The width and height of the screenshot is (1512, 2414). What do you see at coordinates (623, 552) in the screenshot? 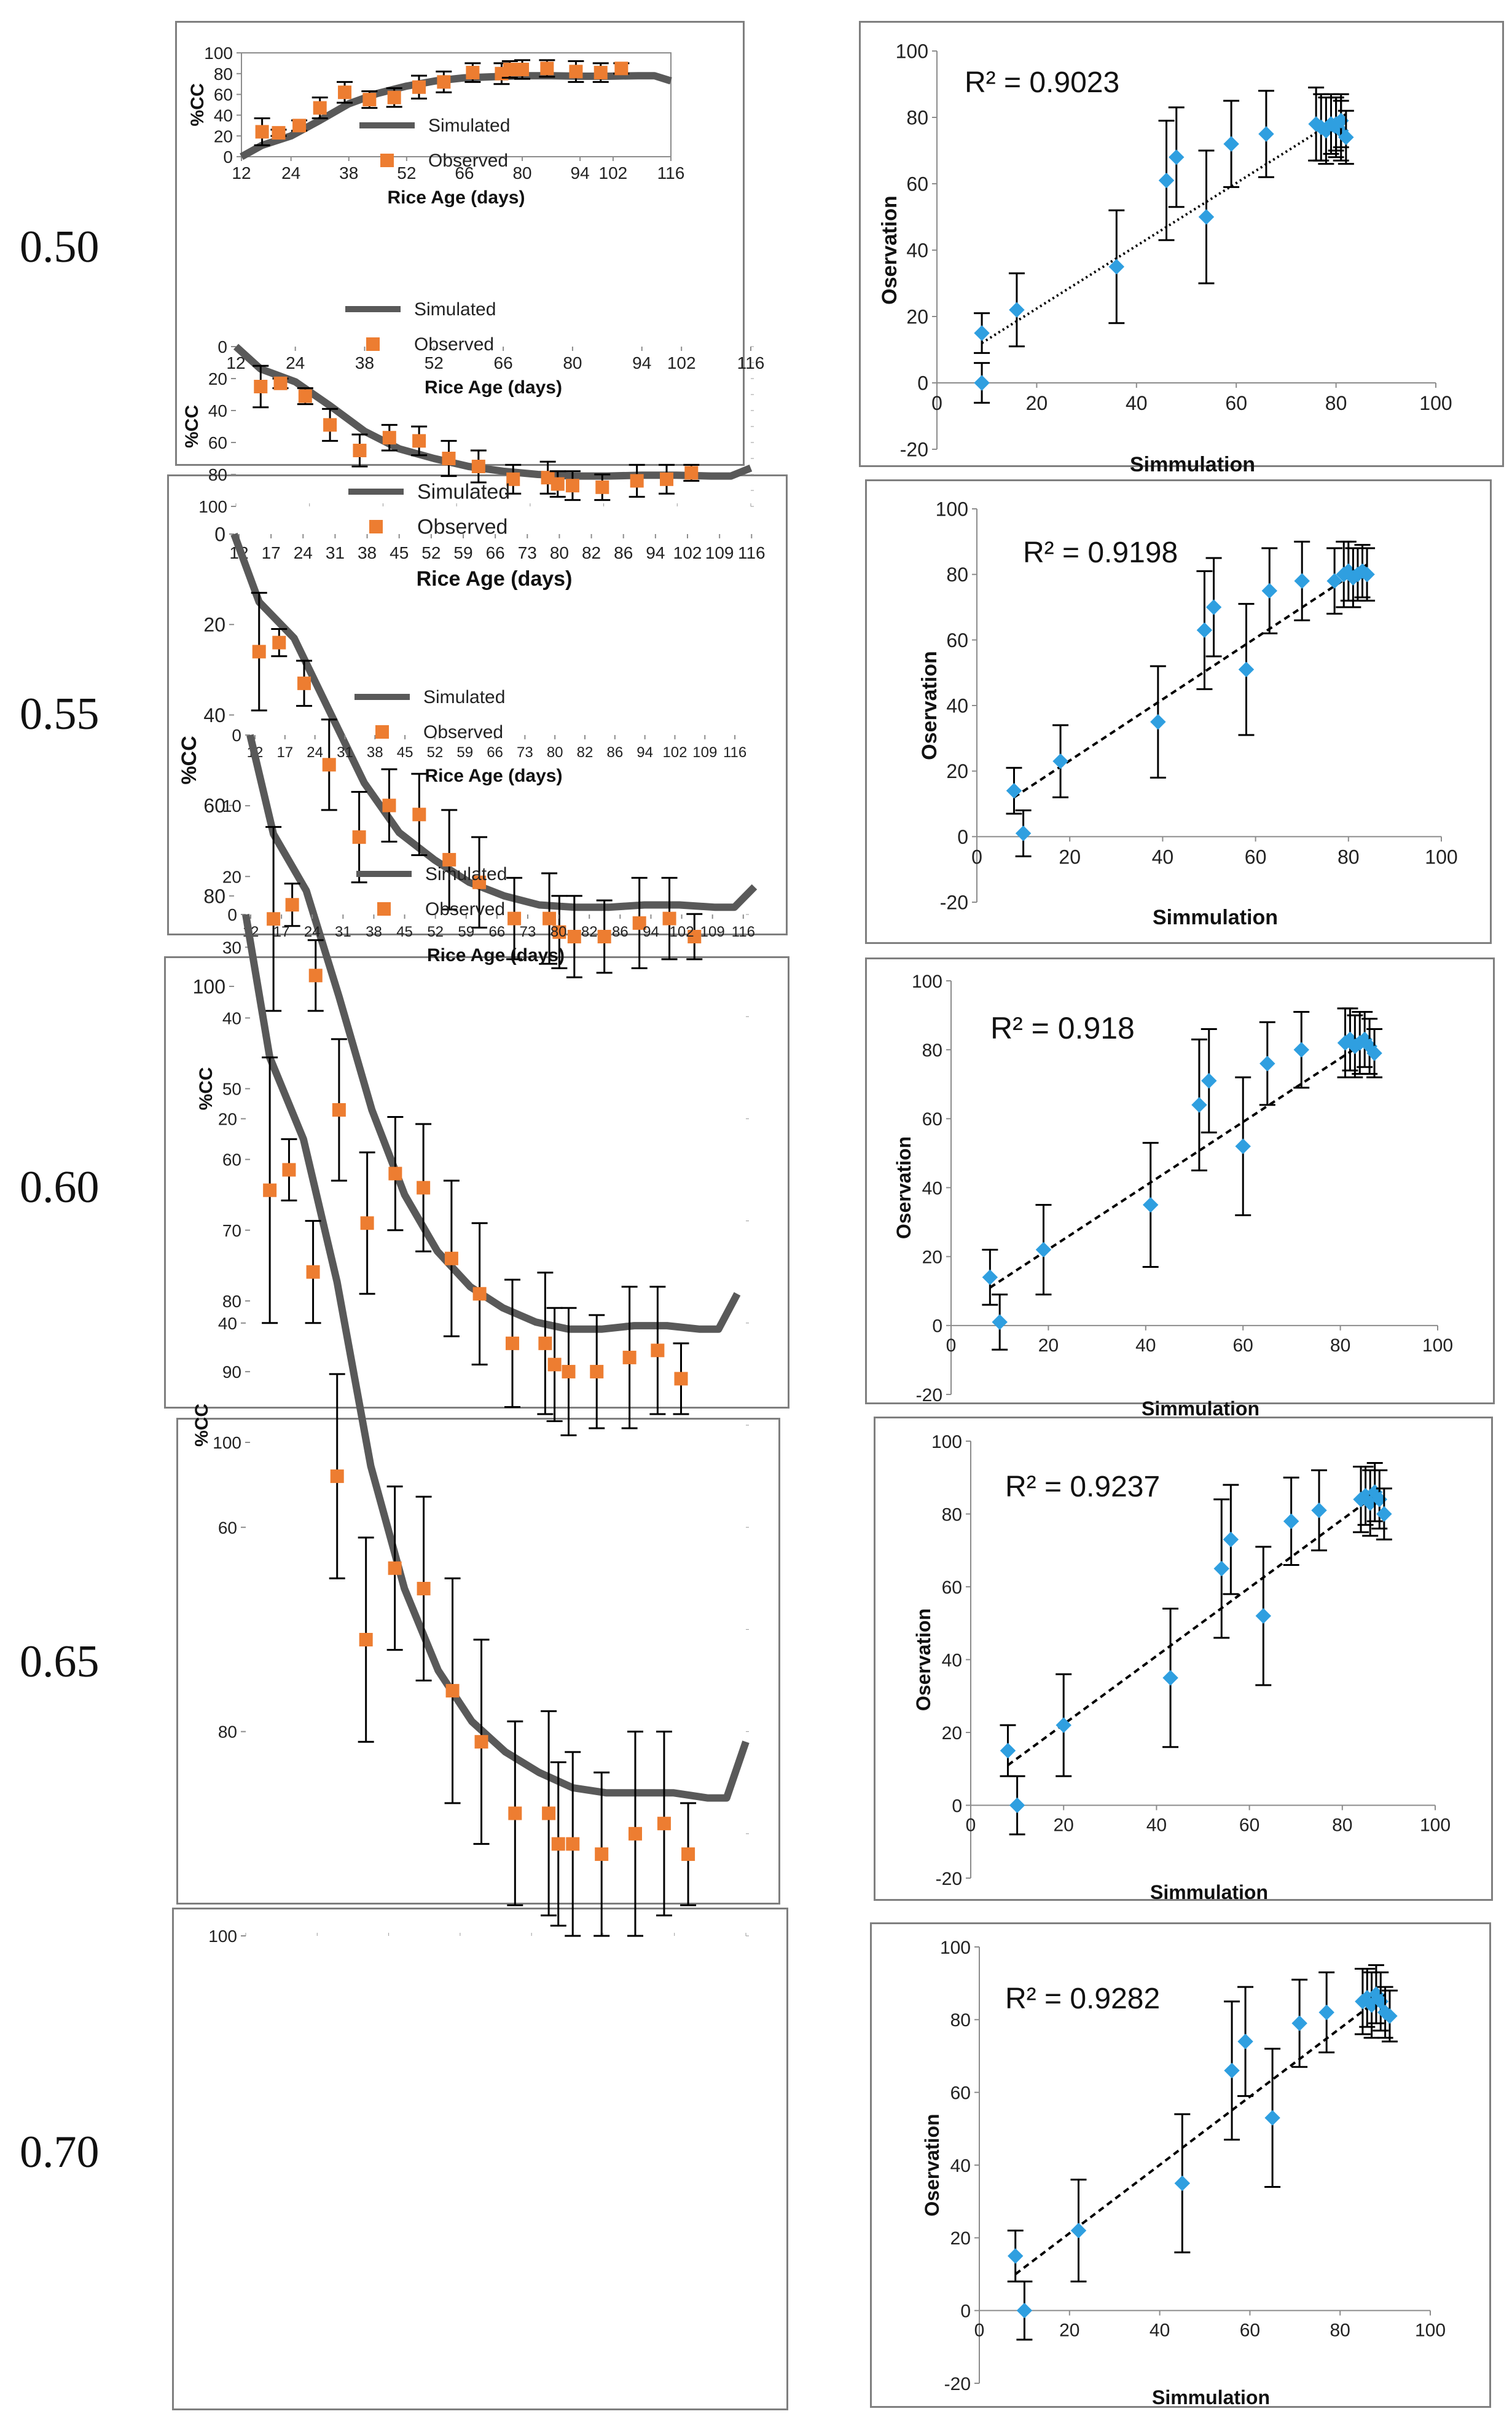
I see `x-tick-label: 86` at bounding box center [623, 552].